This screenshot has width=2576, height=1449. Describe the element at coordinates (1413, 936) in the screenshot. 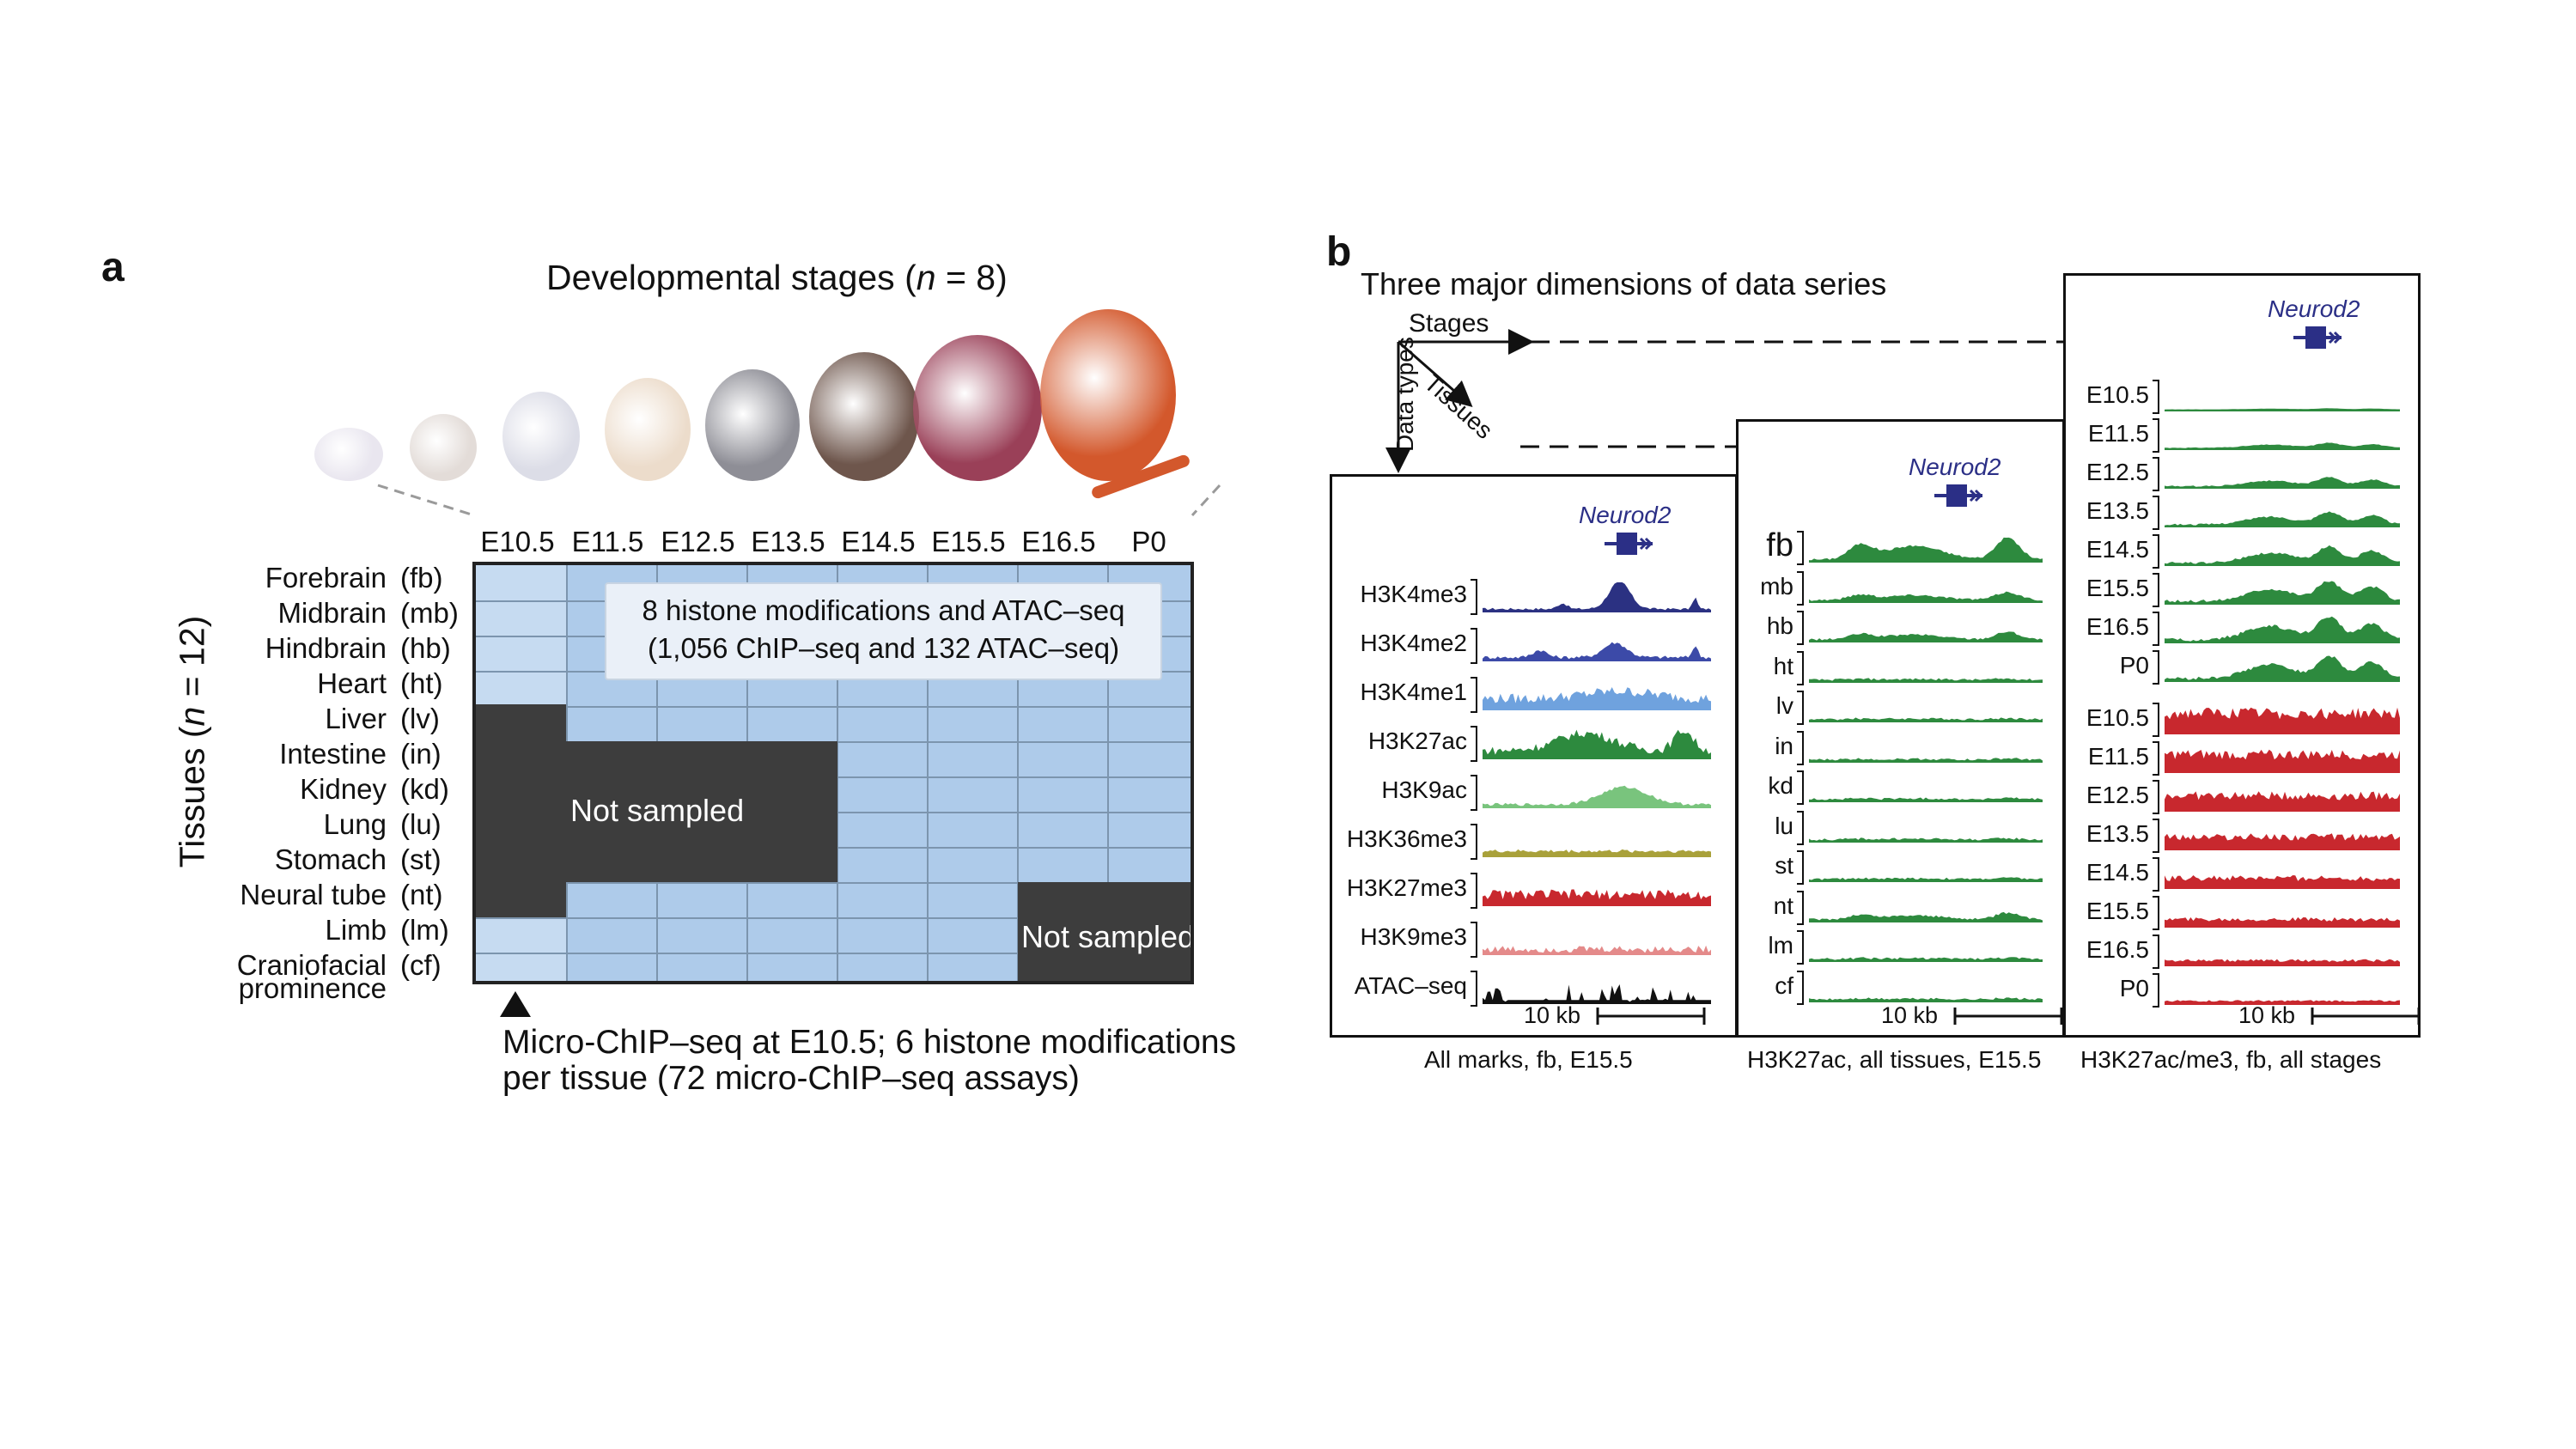

I see `box1-track-label: H3K9me3` at that location.